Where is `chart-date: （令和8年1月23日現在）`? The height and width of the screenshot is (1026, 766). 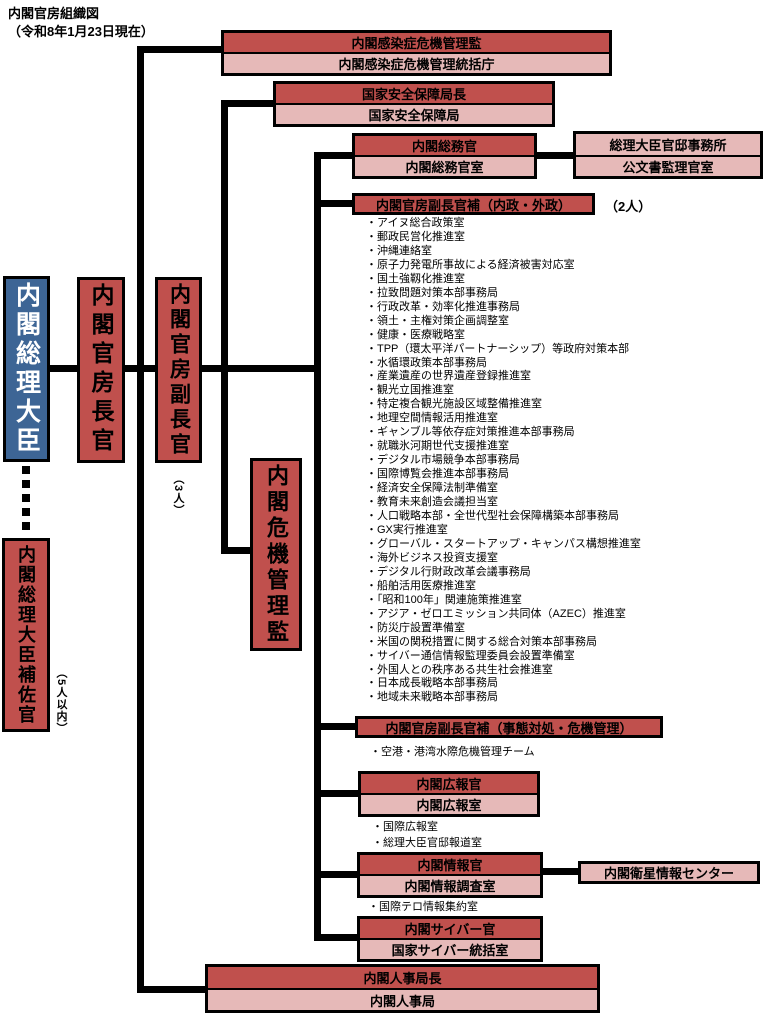
chart-date: （令和8年1月23日現在） is located at coordinates (81, 31).